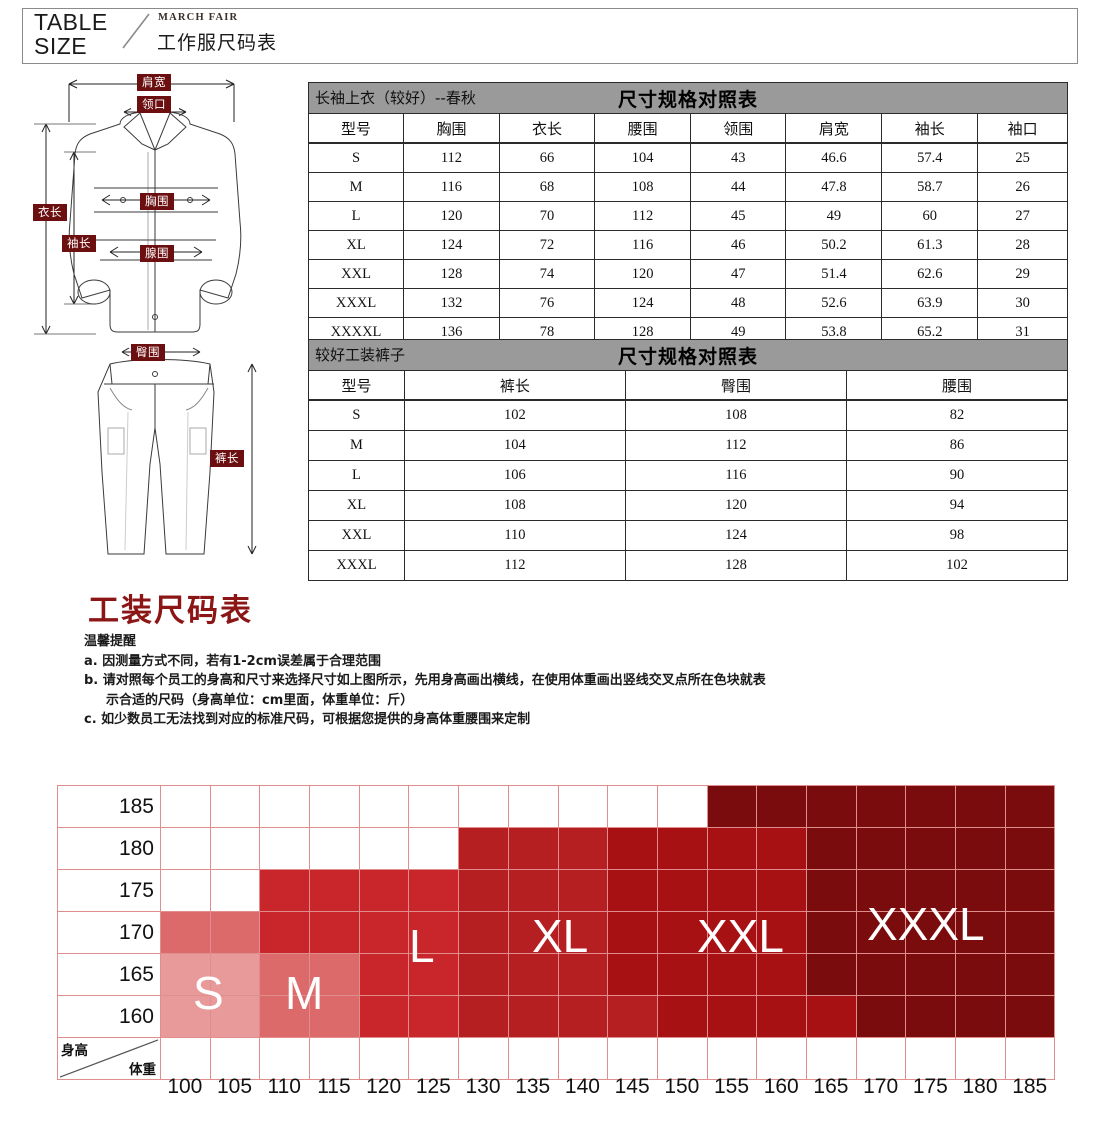 The height and width of the screenshot is (1133, 1100). What do you see at coordinates (356, 475) in the screenshot?
I see `cell: L` at bounding box center [356, 475].